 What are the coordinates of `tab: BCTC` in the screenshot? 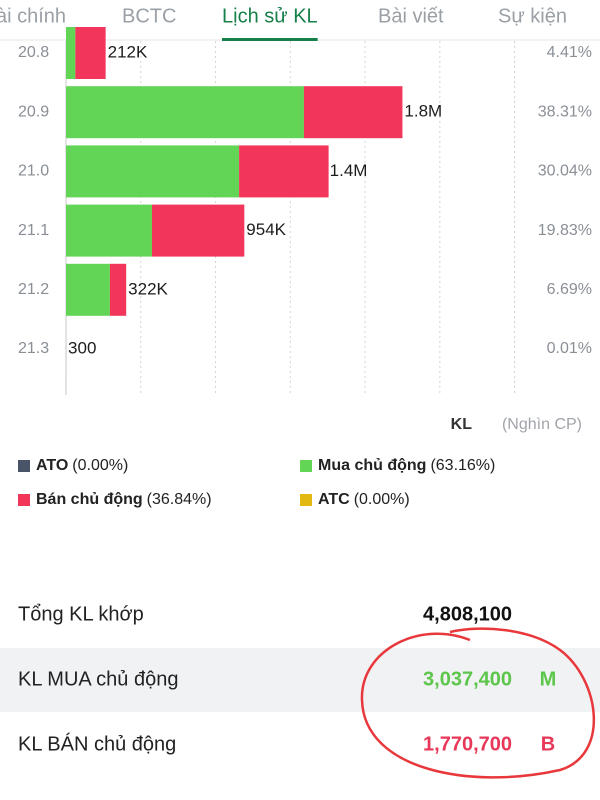 It's located at (149, 16).